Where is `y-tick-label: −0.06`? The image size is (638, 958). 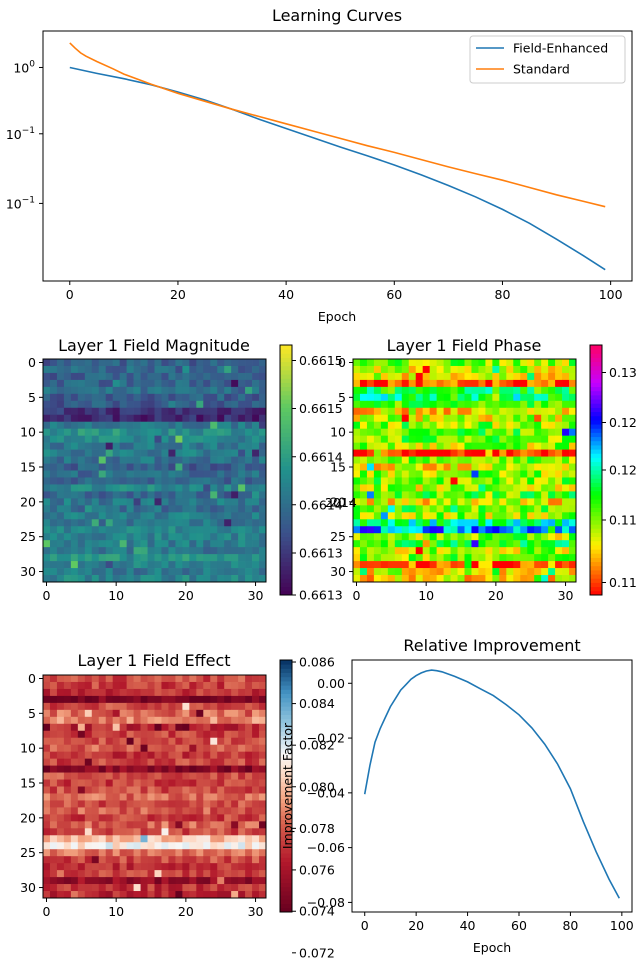 y-tick-label: −0.06 is located at coordinates (326, 847).